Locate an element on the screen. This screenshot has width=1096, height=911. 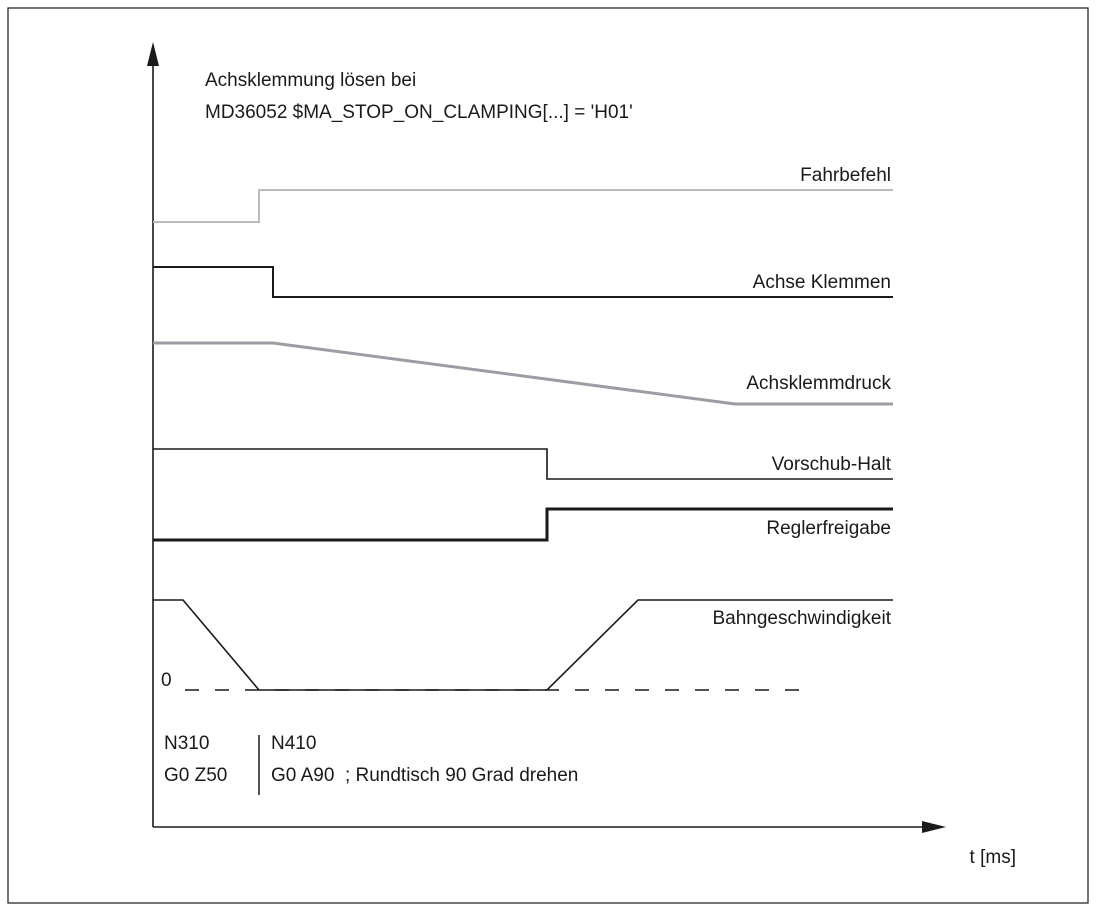
x-axis-arrow is located at coordinates (934, 827).